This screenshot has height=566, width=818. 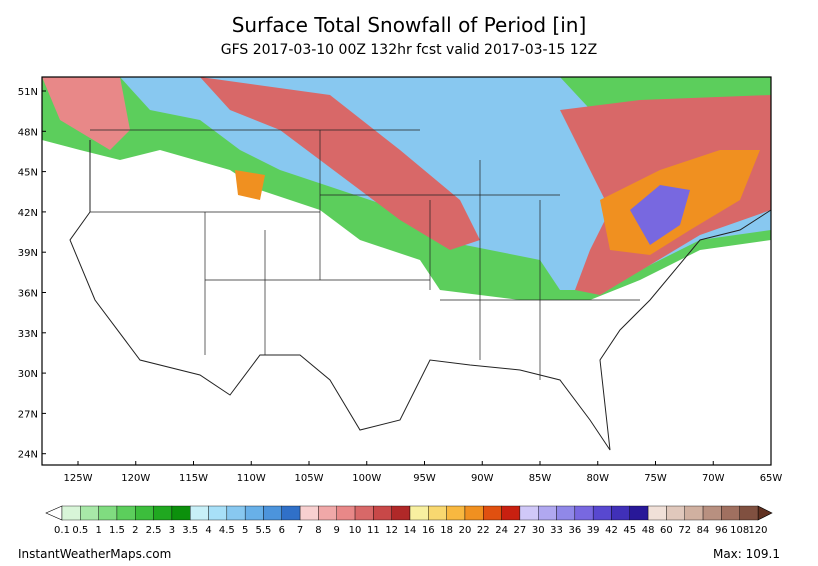 What do you see at coordinates (78, 478) in the screenshot?
I see `lon-label: 125W` at bounding box center [78, 478].